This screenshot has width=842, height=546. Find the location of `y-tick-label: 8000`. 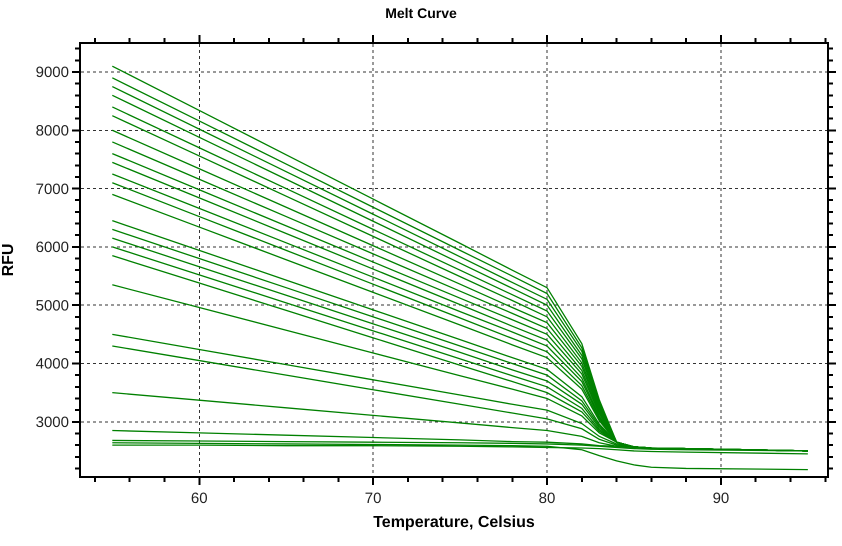

y-tick-label: 8000 is located at coordinates (52, 131).